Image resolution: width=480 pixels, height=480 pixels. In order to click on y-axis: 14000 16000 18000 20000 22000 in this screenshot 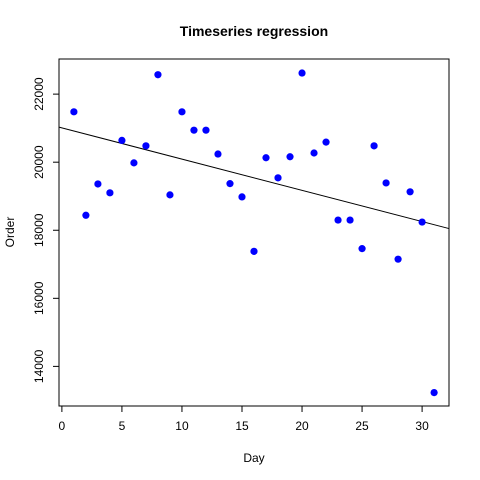, I will do `click(46, 230)`.